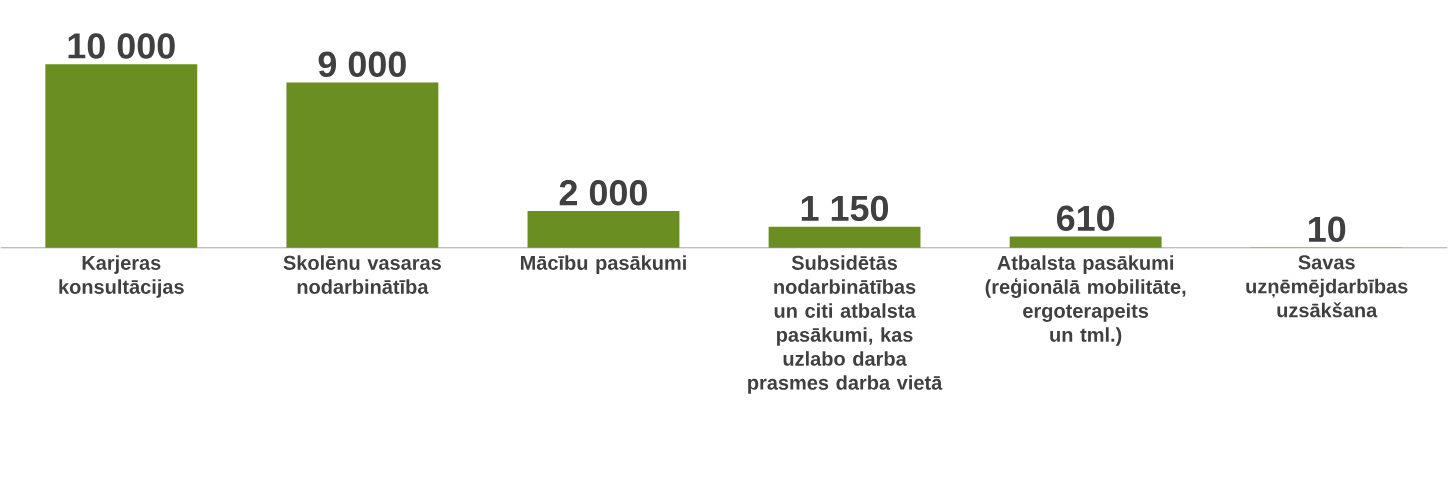 The height and width of the screenshot is (478, 1448). Describe the element at coordinates (362, 275) in the screenshot. I see `x-tick-label: Skolēnu vasaras nodarbinātība` at that location.